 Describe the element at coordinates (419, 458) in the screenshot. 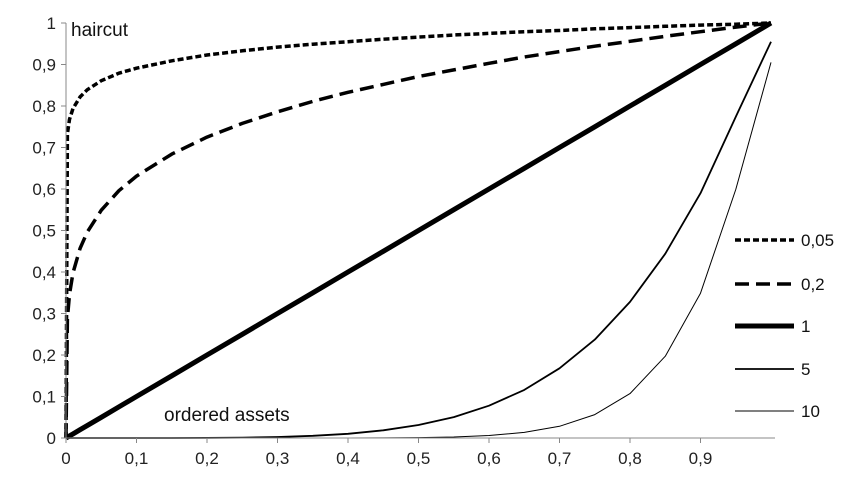

I see `x-tick-label: 0,5` at that location.